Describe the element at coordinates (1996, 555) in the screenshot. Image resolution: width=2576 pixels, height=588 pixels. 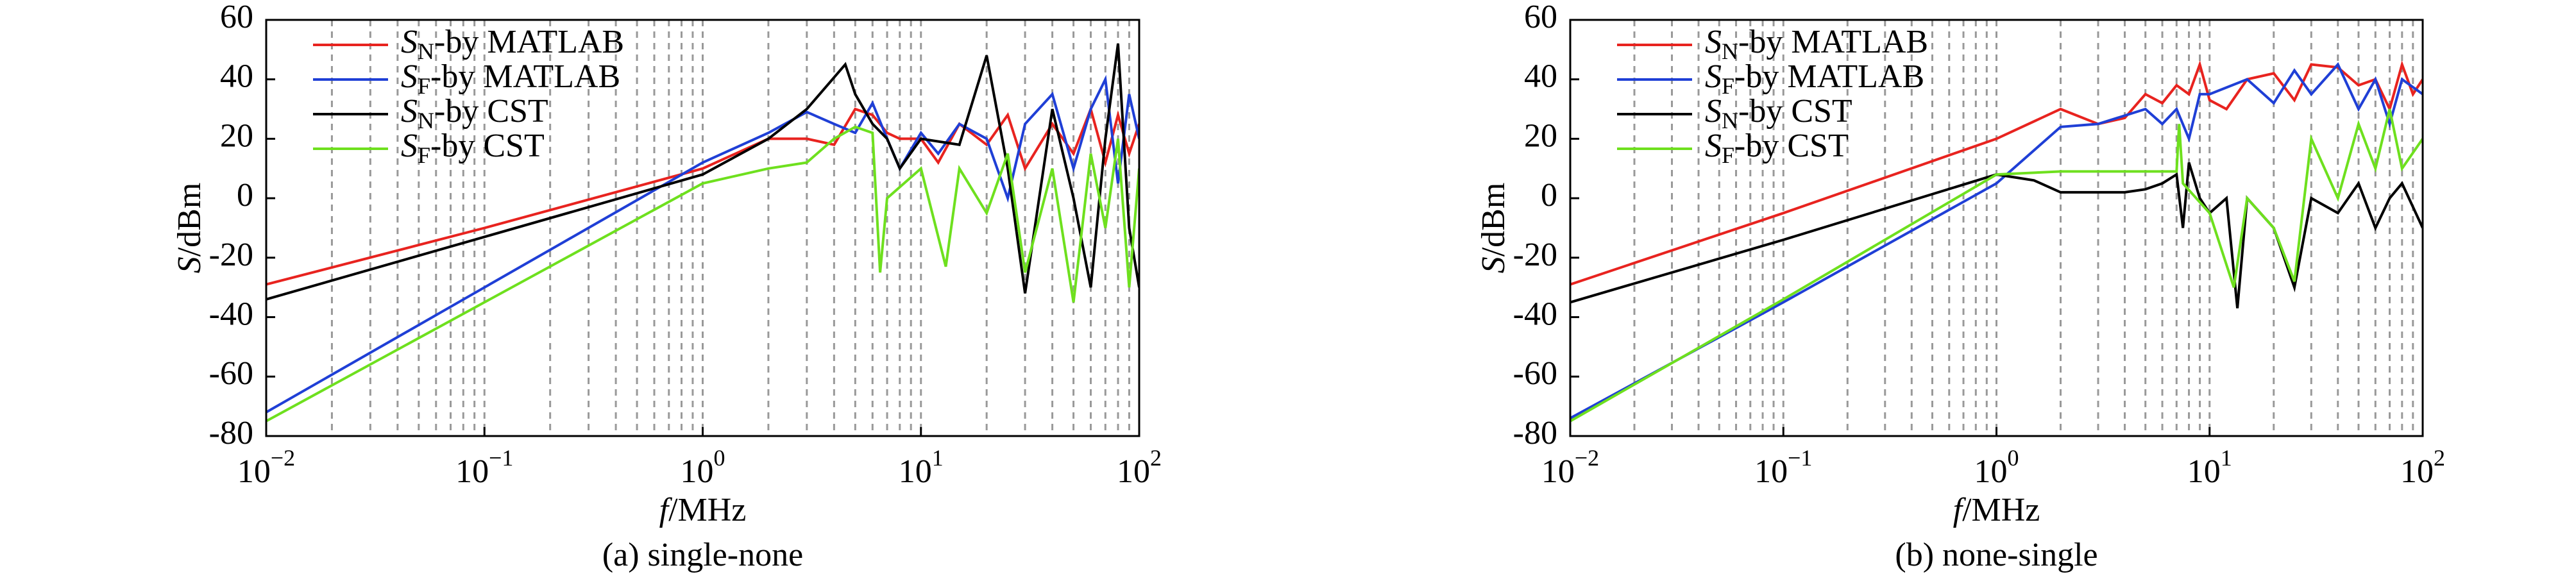
I see `caption: (b) none-single` at that location.